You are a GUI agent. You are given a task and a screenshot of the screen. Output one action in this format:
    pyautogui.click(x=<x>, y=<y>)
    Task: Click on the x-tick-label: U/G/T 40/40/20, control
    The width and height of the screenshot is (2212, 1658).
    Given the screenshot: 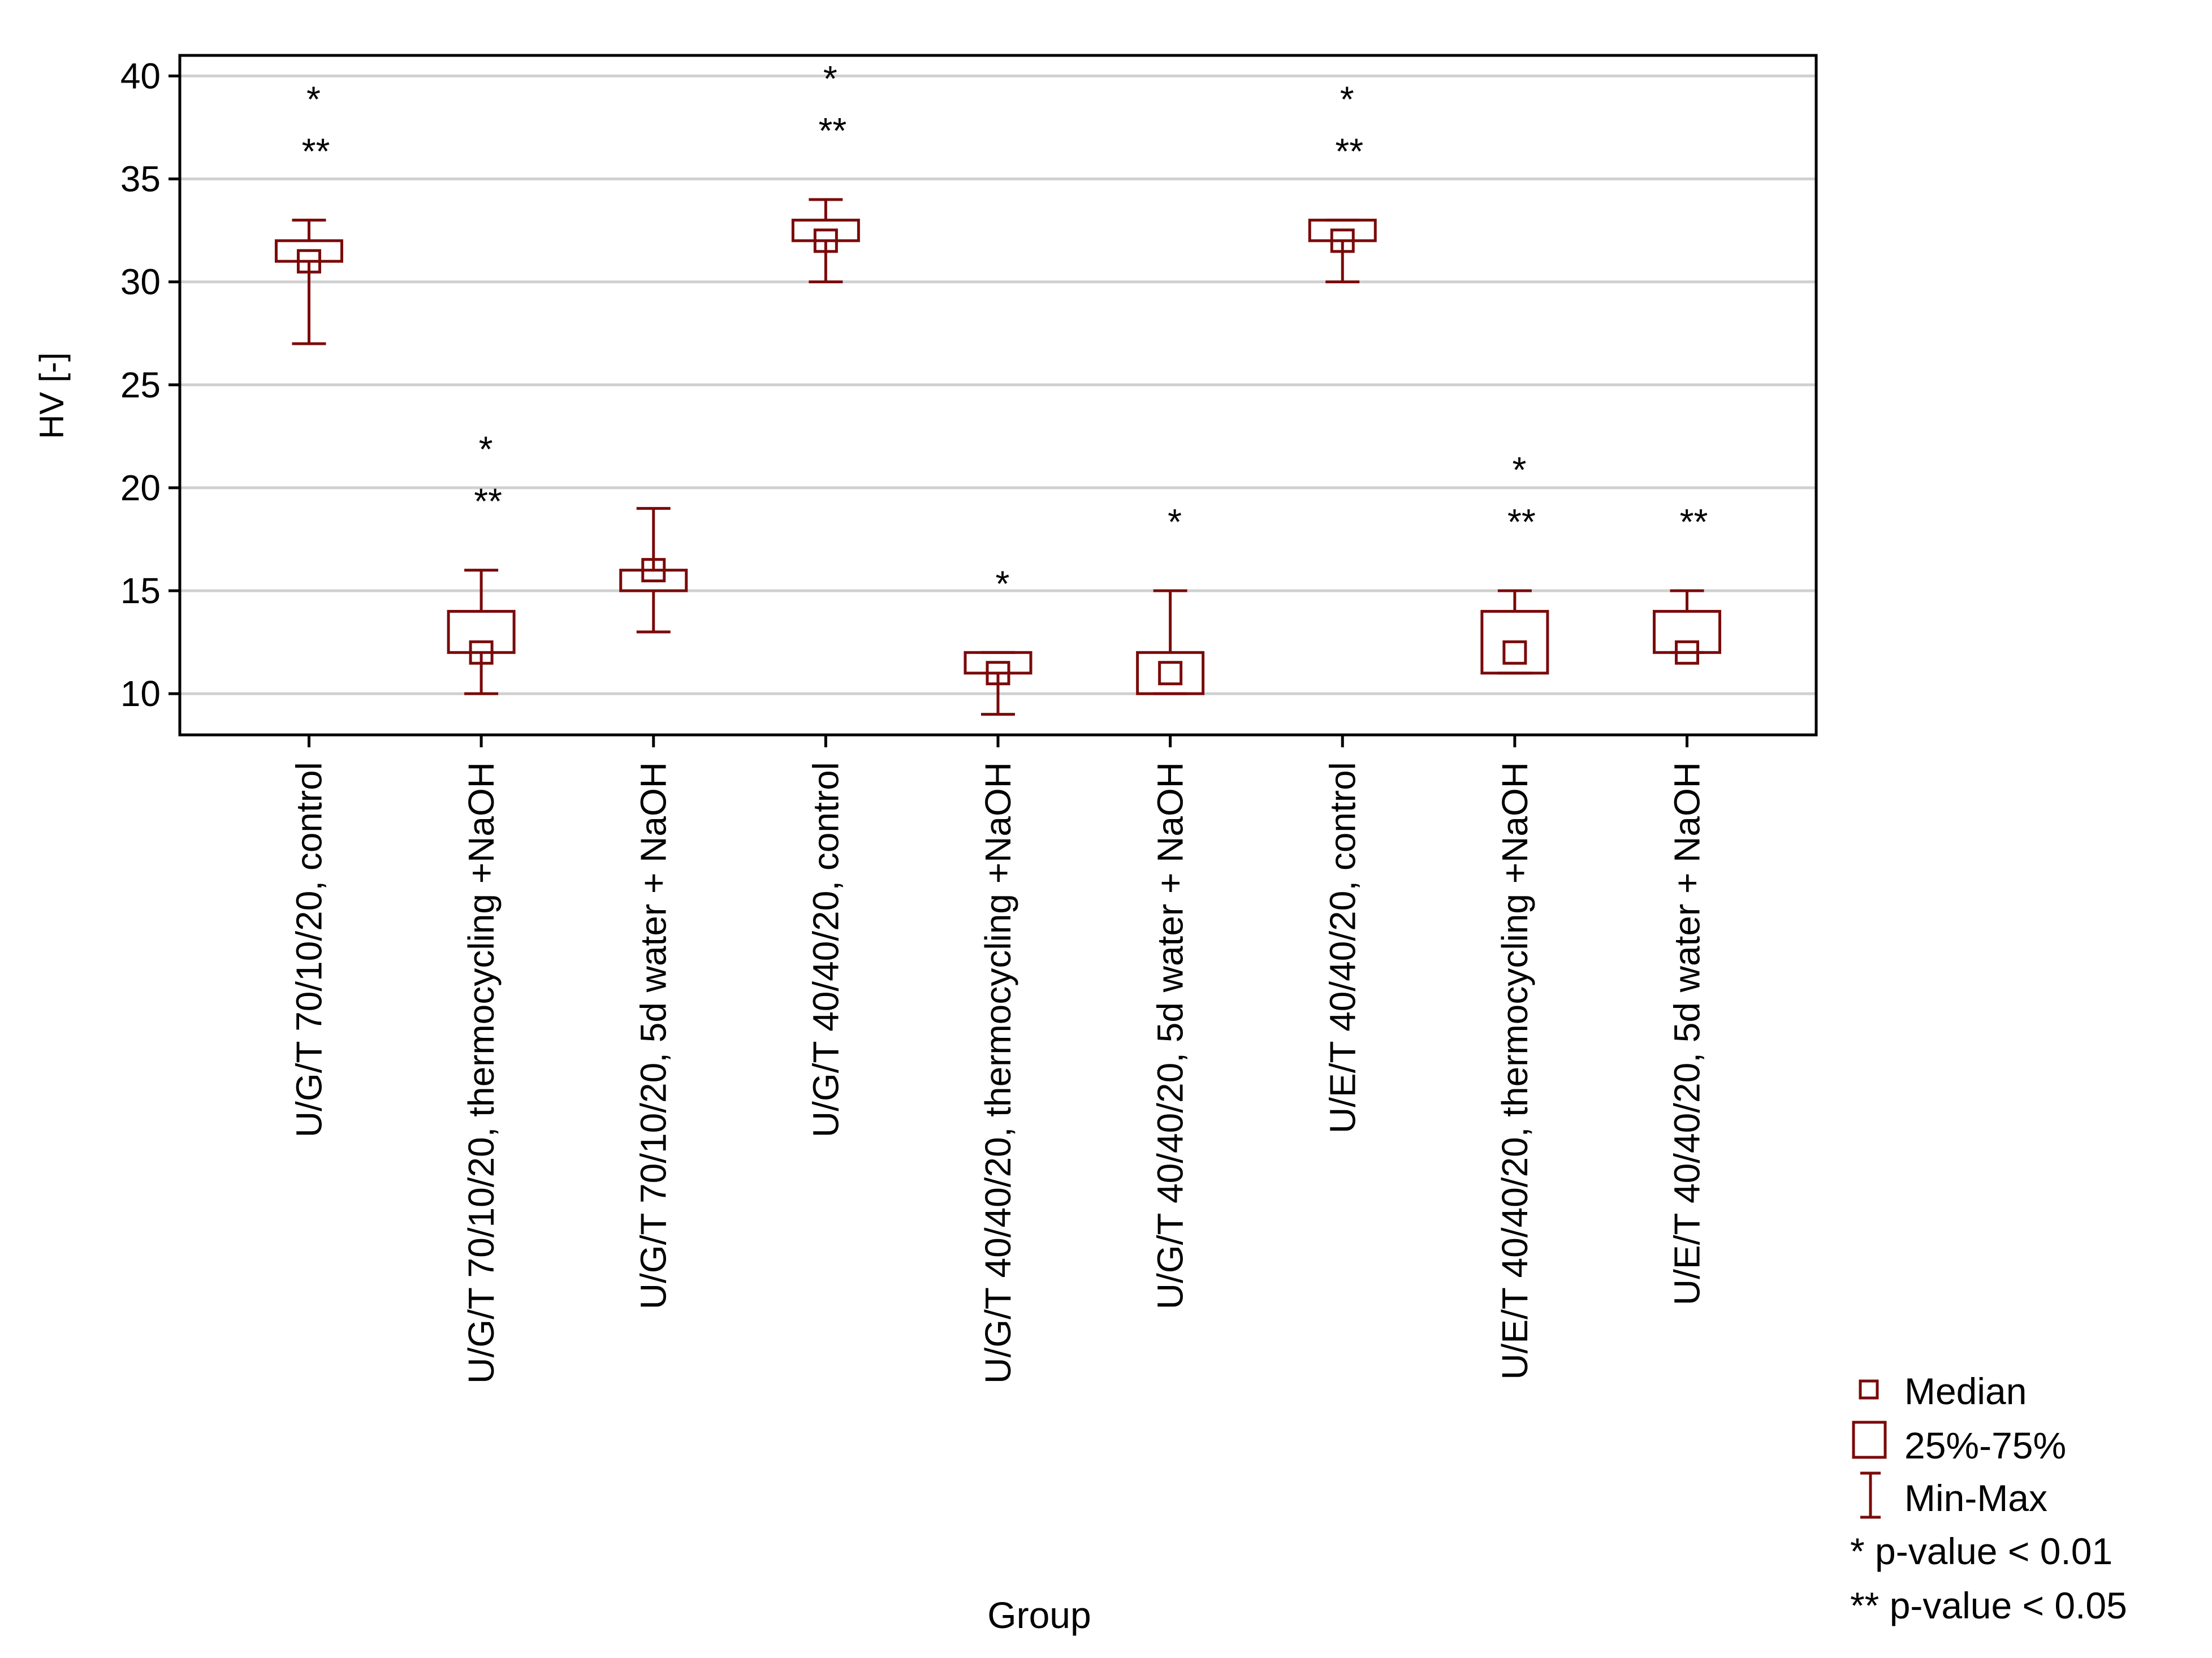 What is the action you would take?
    pyautogui.click(x=826, y=950)
    